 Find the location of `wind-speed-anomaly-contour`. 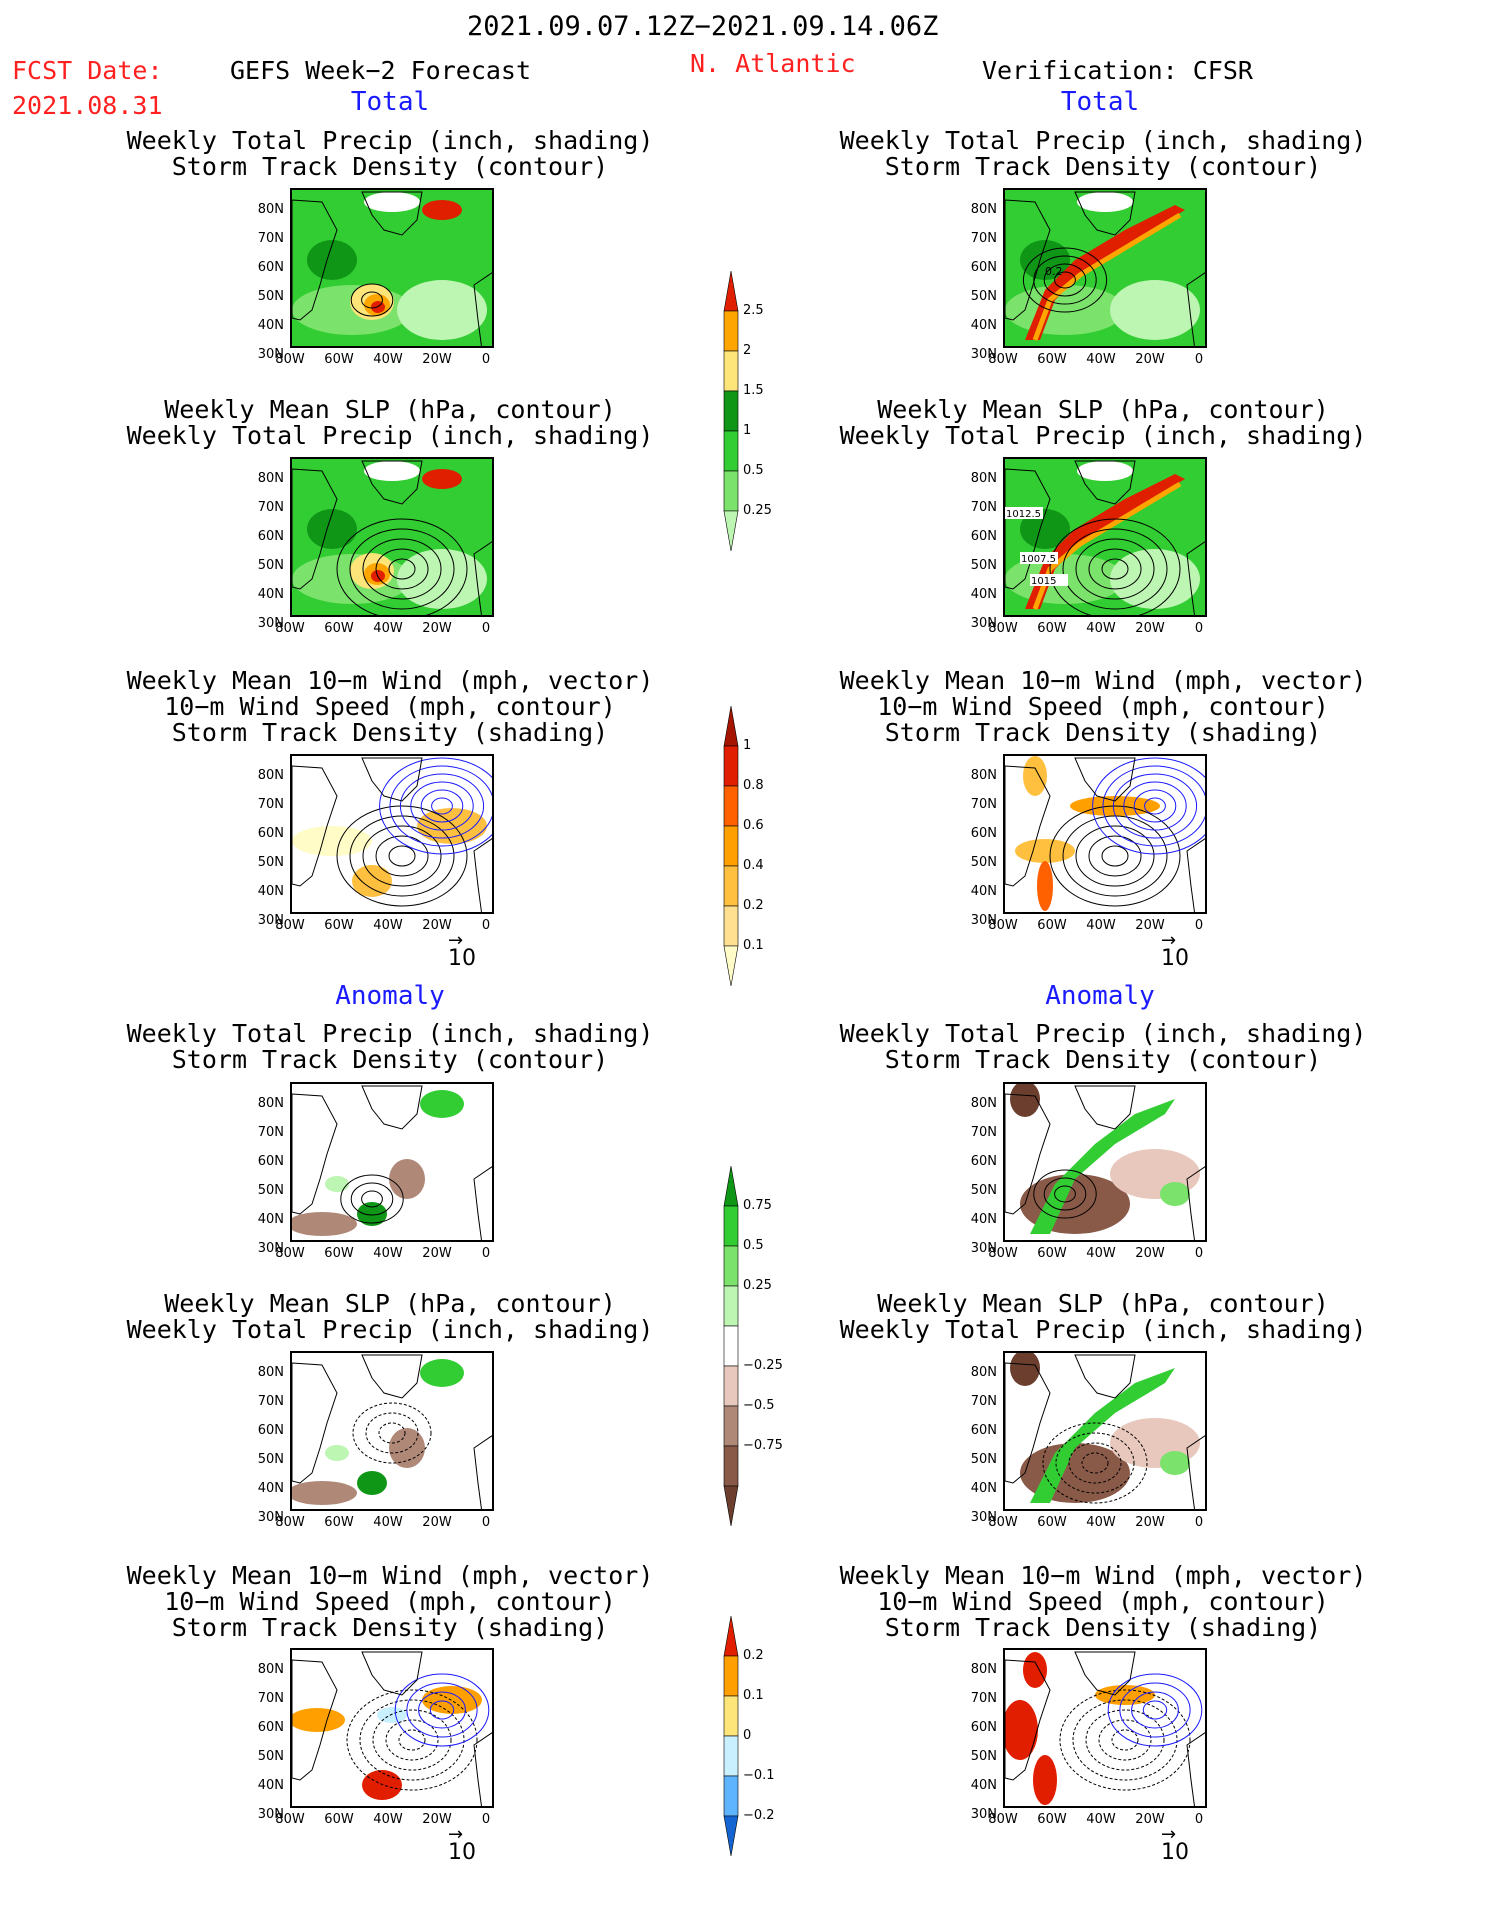

wind-speed-anomaly-contour is located at coordinates (1125, 1740).